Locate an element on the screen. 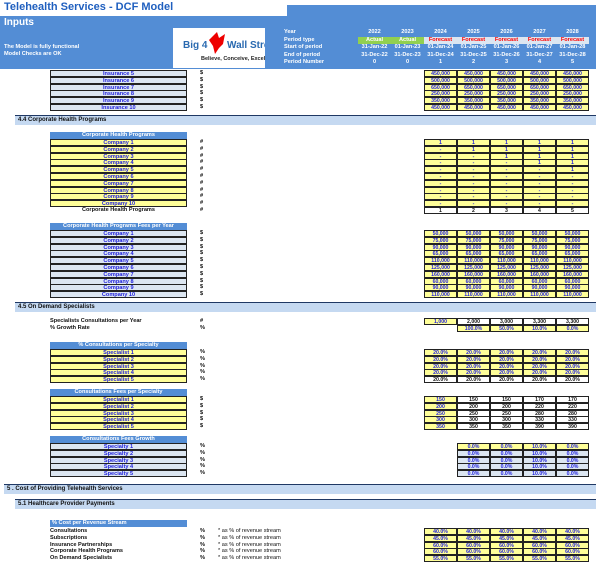  value-cell: 250,000 is located at coordinates (506, 94).